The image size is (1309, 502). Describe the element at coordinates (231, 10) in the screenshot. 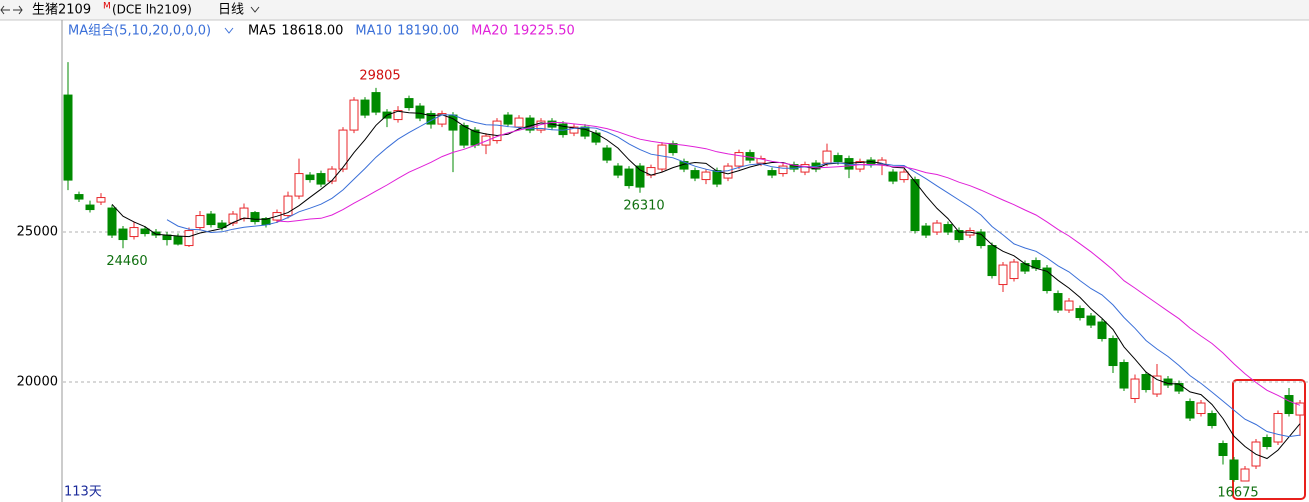

I see `period: 日线` at that location.